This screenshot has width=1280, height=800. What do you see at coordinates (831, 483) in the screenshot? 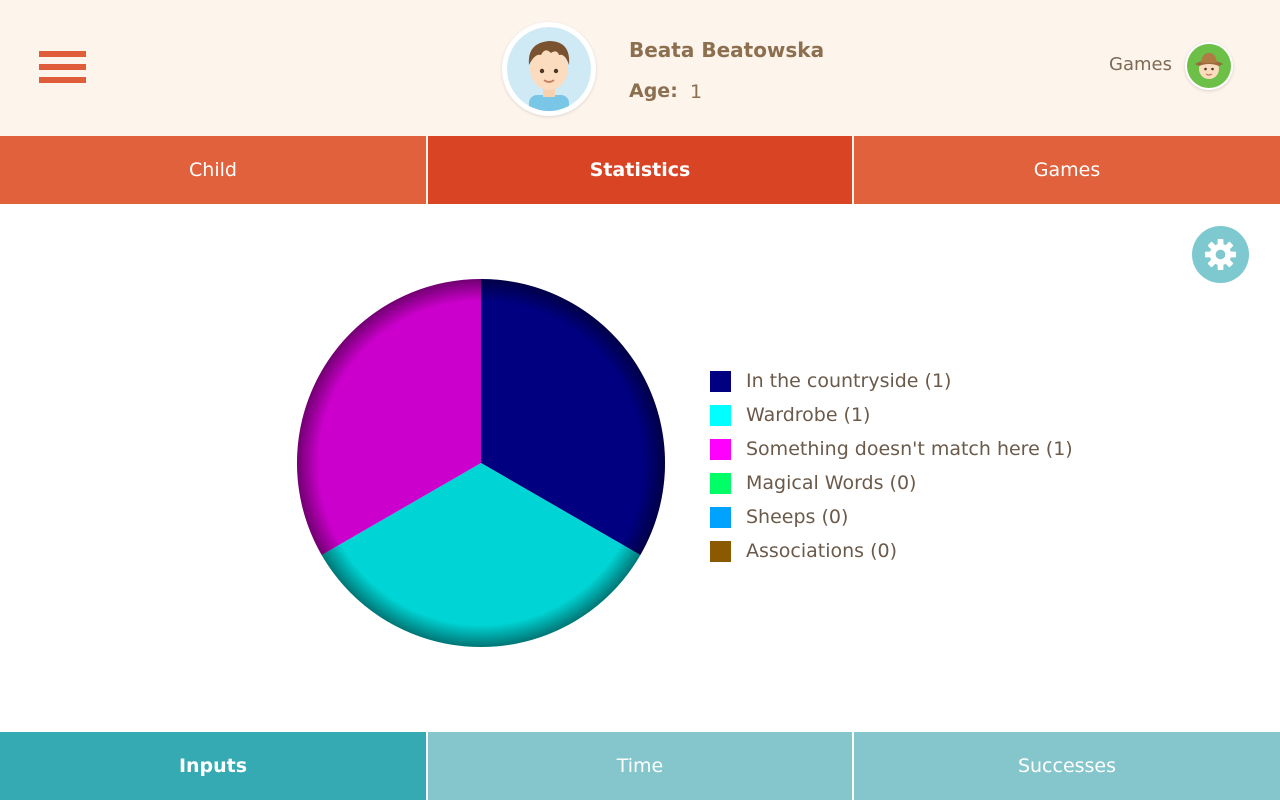
I see `legend-label: Magical Words (0)` at bounding box center [831, 483].